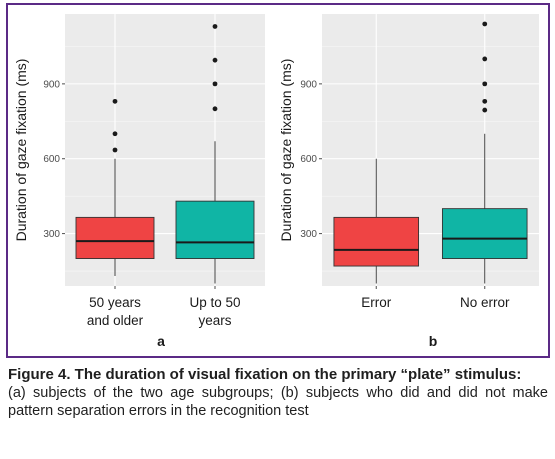  Describe the element at coordinates (115, 311) in the screenshot. I see `x-category-label: 50 years and older` at that location.